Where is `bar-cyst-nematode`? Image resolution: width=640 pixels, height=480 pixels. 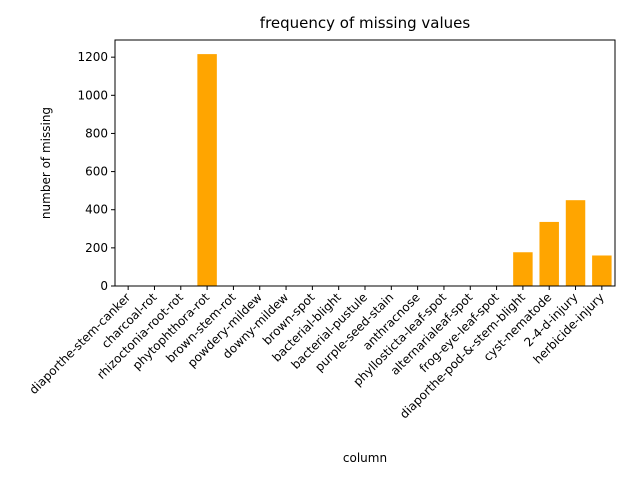 bar-cyst-nematode is located at coordinates (549, 253).